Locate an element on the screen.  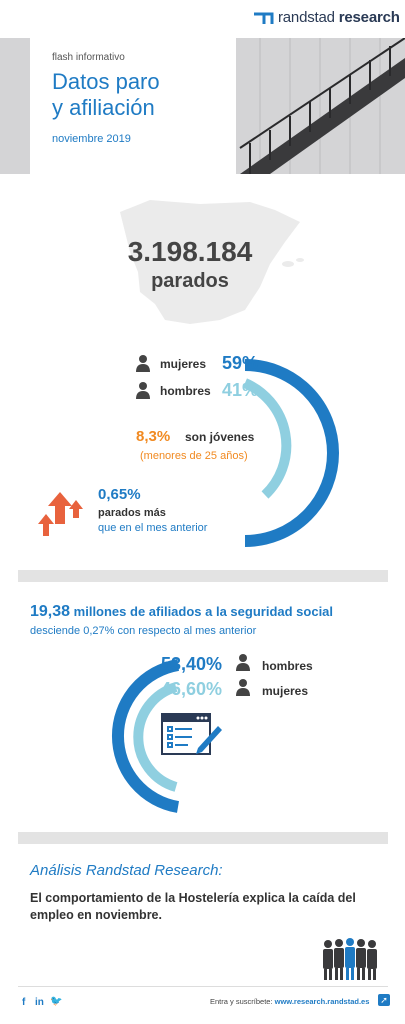
footer-url-link: www.research.randstad.es is located at coordinates (322, 1001).